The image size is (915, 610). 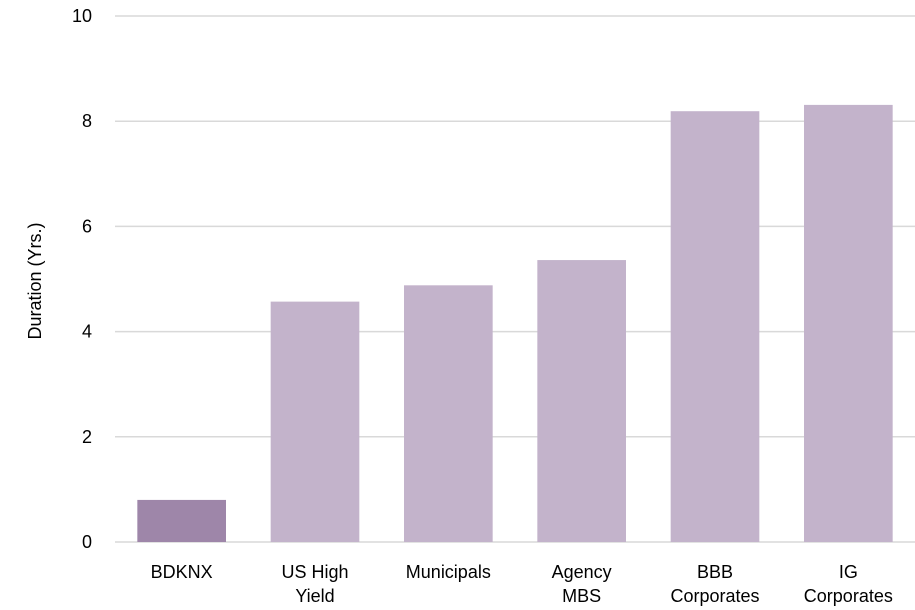 What do you see at coordinates (314, 584) in the screenshot?
I see `x-tick-label: US High Yield` at bounding box center [314, 584].